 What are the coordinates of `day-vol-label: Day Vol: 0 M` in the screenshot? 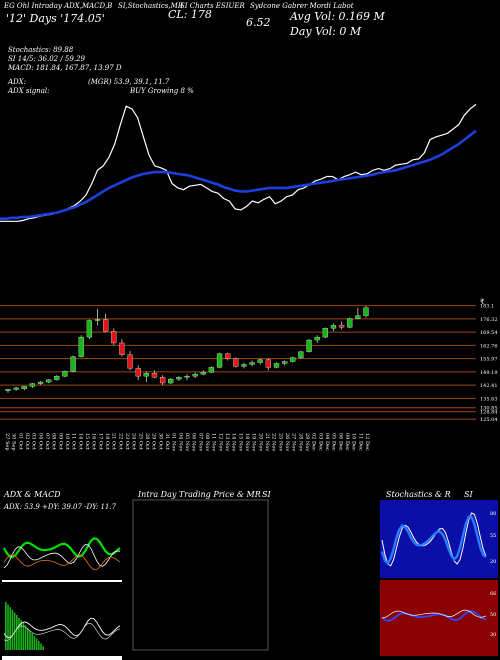 It's located at (326, 31).